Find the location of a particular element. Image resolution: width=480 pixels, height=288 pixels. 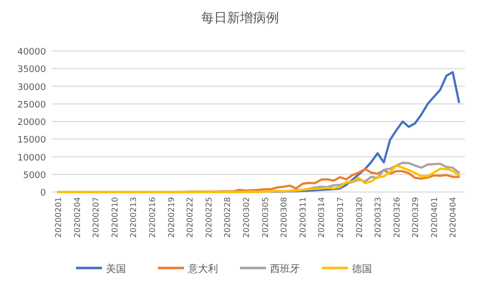

y-tick-label: 20000 is located at coordinates (31, 123).